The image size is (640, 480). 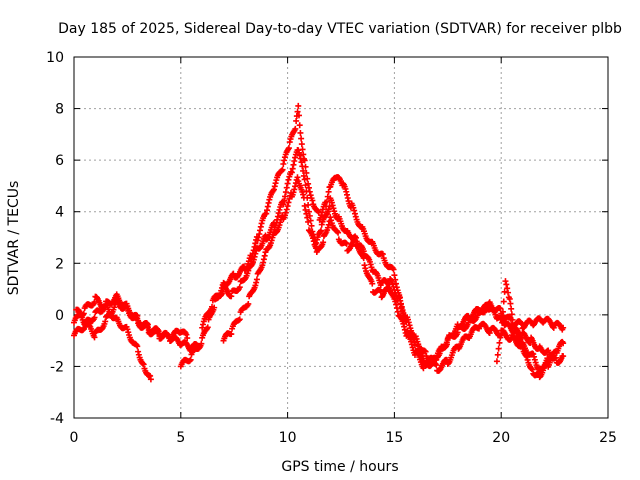 What do you see at coordinates (74, 438) in the screenshot?
I see `x-tick-label: 0` at bounding box center [74, 438].